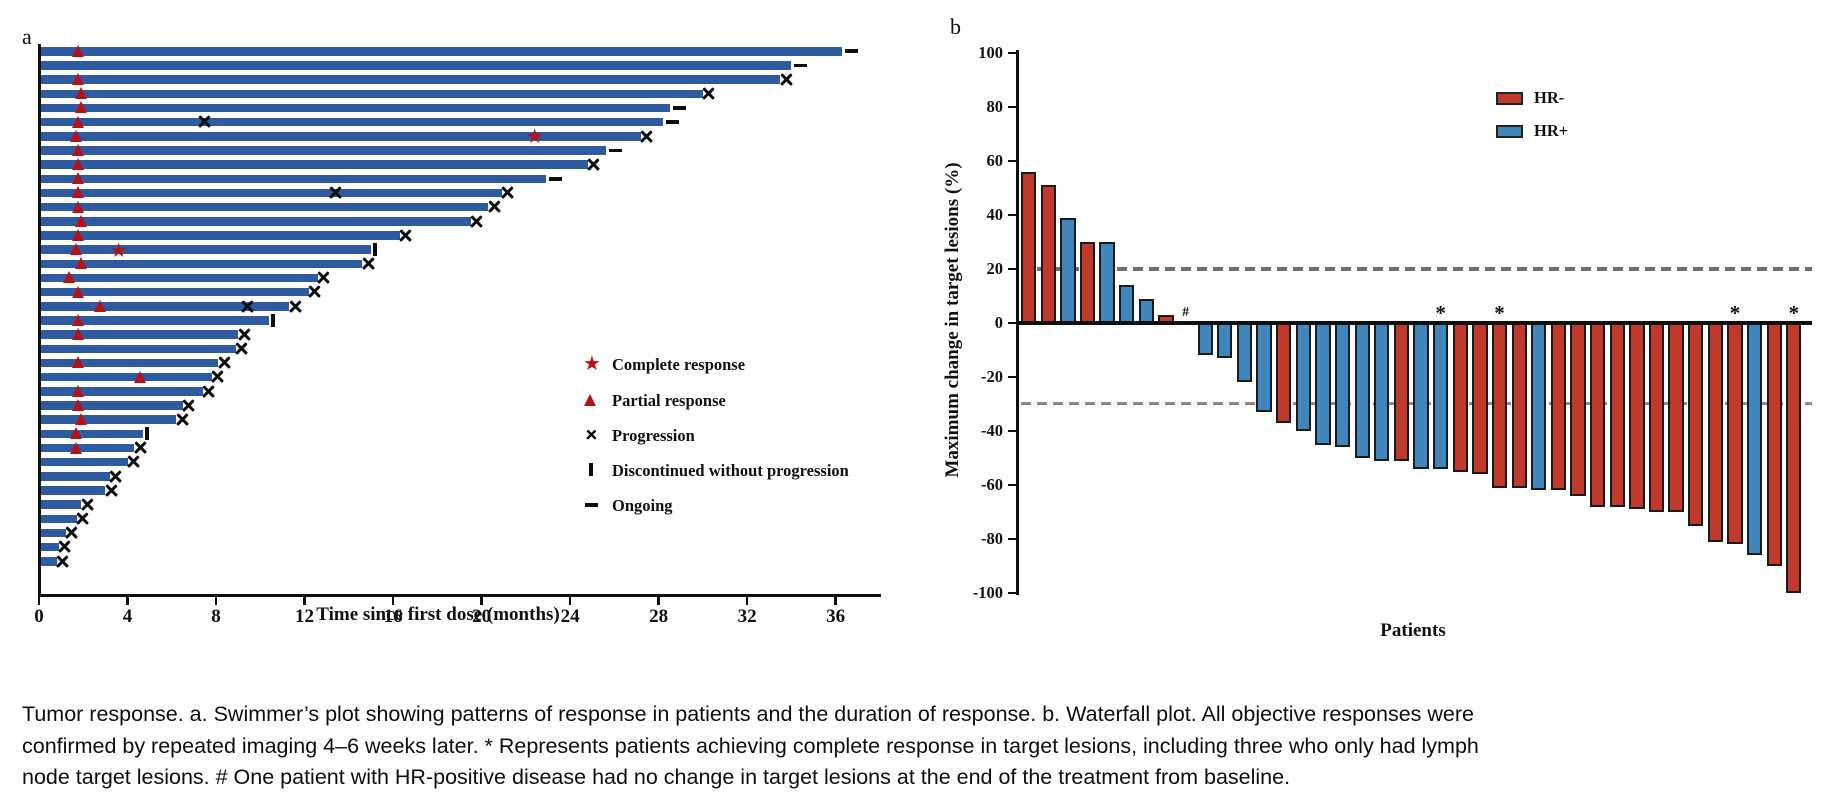  What do you see at coordinates (39, 616) in the screenshot?
I see `x-axis-tick-label: 0` at bounding box center [39, 616].